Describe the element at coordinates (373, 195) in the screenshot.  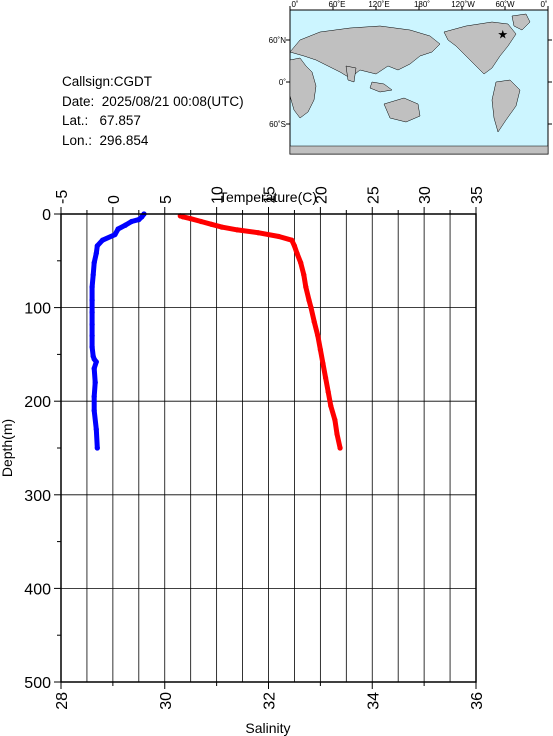
I see `temperature-tick-label: 25` at that location.